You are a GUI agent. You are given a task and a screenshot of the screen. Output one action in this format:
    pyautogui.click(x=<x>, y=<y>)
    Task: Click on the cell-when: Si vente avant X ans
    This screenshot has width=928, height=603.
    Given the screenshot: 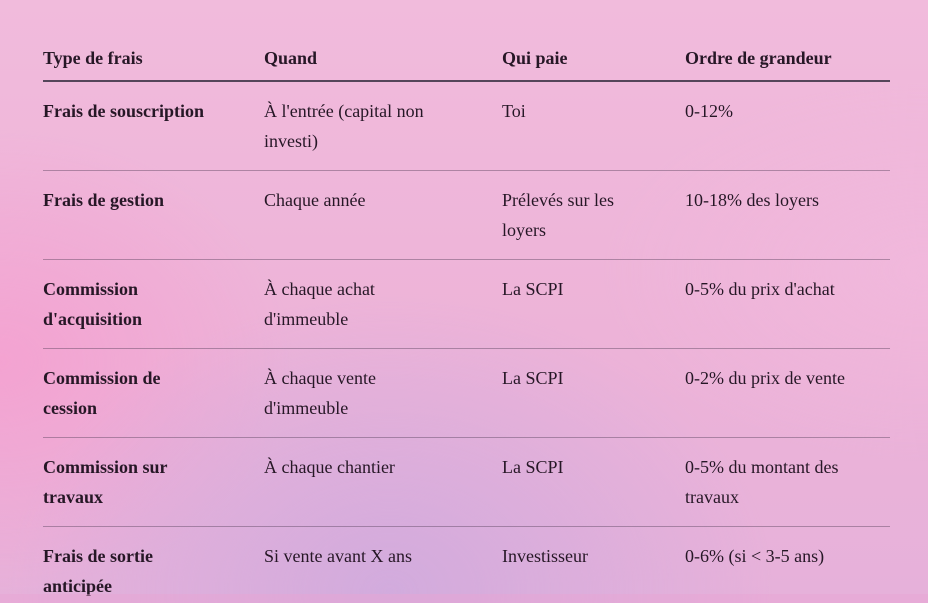 What is the action you would take?
    pyautogui.click(x=338, y=556)
    